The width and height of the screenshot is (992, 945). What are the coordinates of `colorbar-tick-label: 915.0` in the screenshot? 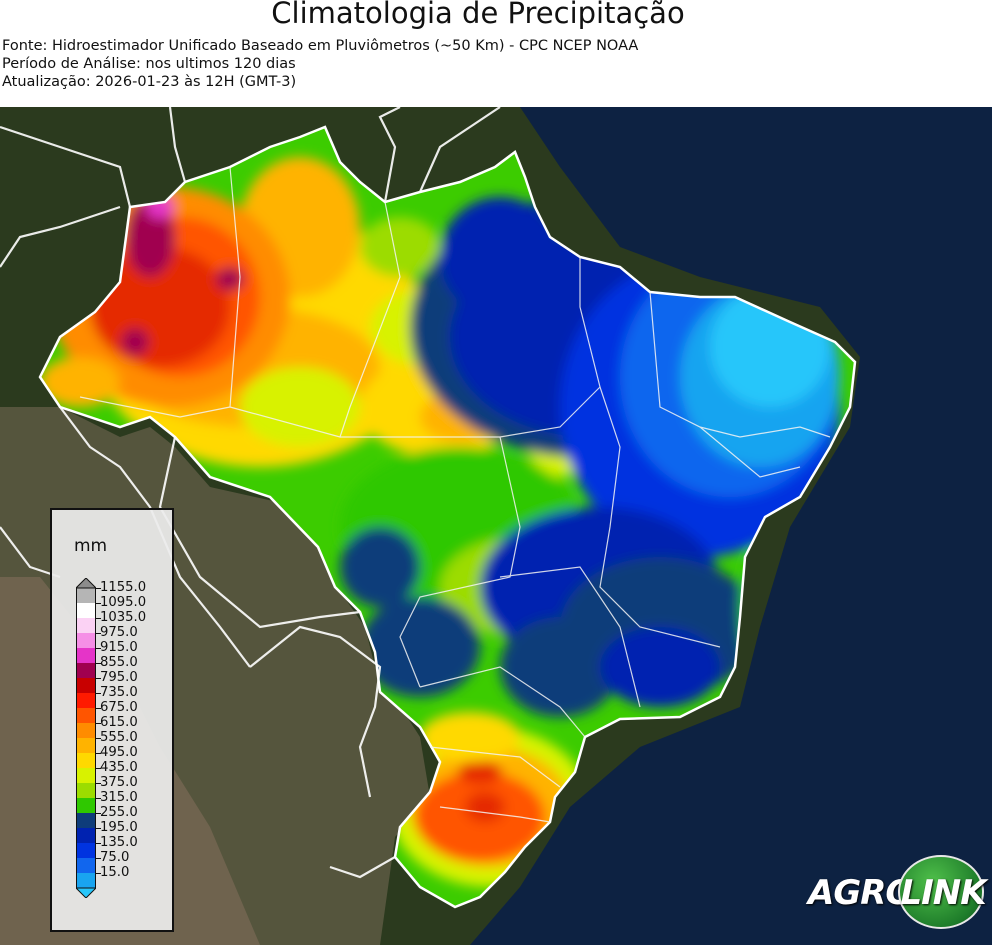 It's located at (119, 647).